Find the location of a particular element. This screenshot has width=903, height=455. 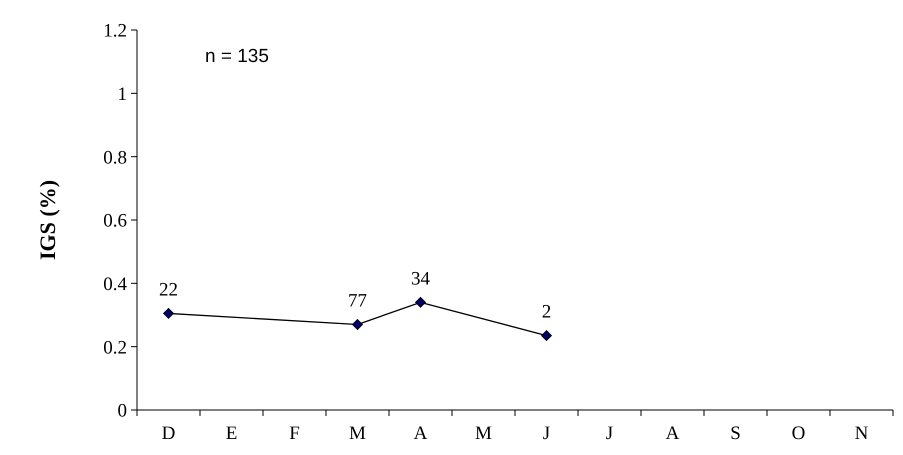

y-axis-title: IGS (%) is located at coordinates (47, 220).